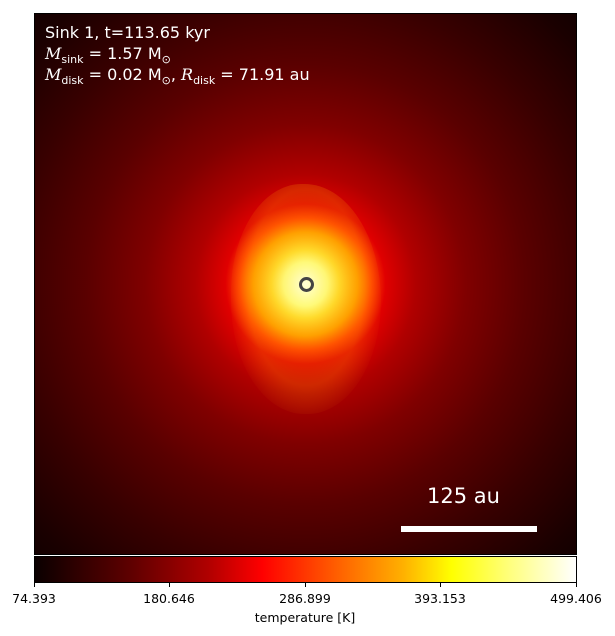  I want to click on colorbar-tick-label: 286.899, so click(305, 598).